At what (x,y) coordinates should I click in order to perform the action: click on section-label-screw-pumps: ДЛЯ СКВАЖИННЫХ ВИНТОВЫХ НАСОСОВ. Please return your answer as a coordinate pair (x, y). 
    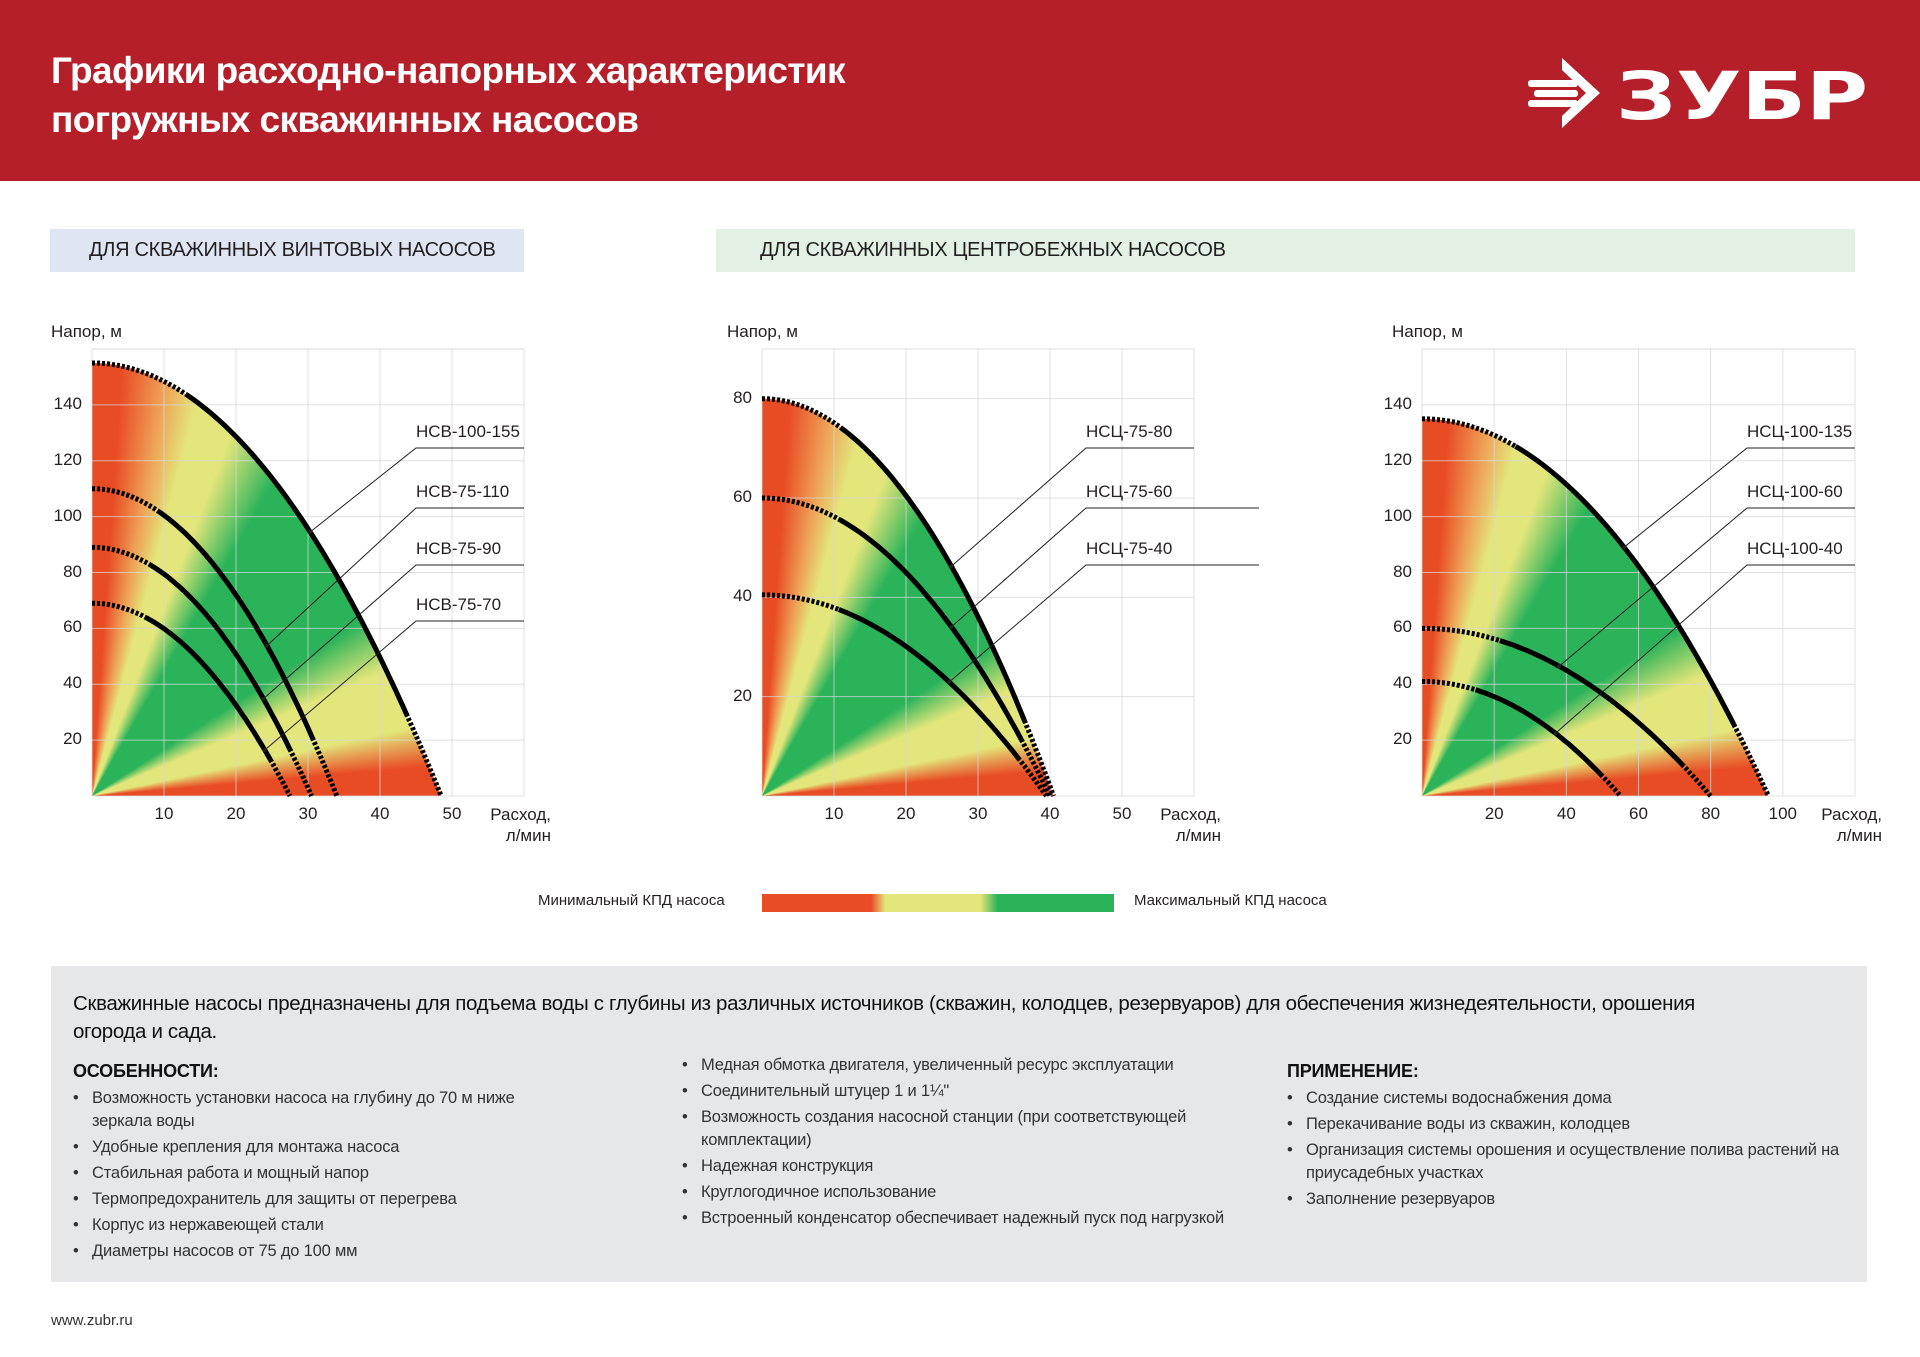
    Looking at the image, I should click on (287, 250).